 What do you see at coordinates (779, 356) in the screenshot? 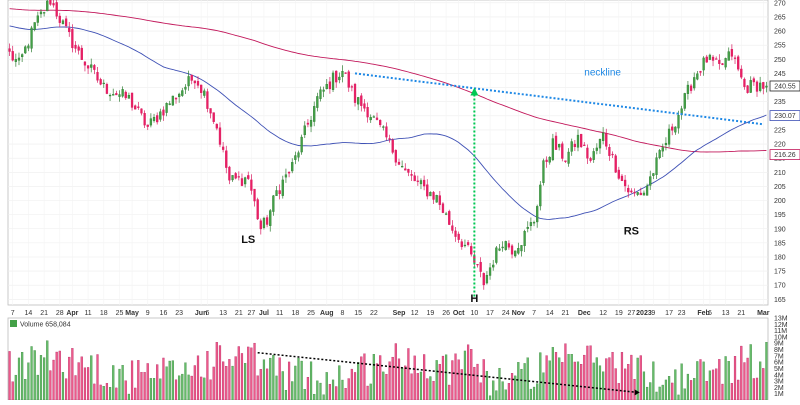
I see `volume-tick-label: 7M` at bounding box center [779, 356].